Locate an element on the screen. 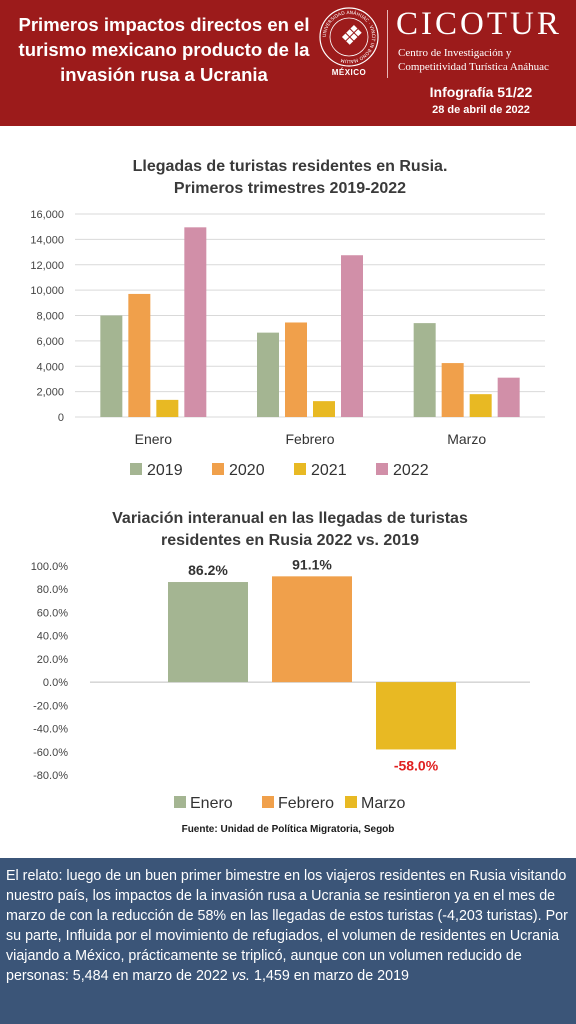  legend-label-2020: 2020 is located at coordinates (247, 470).